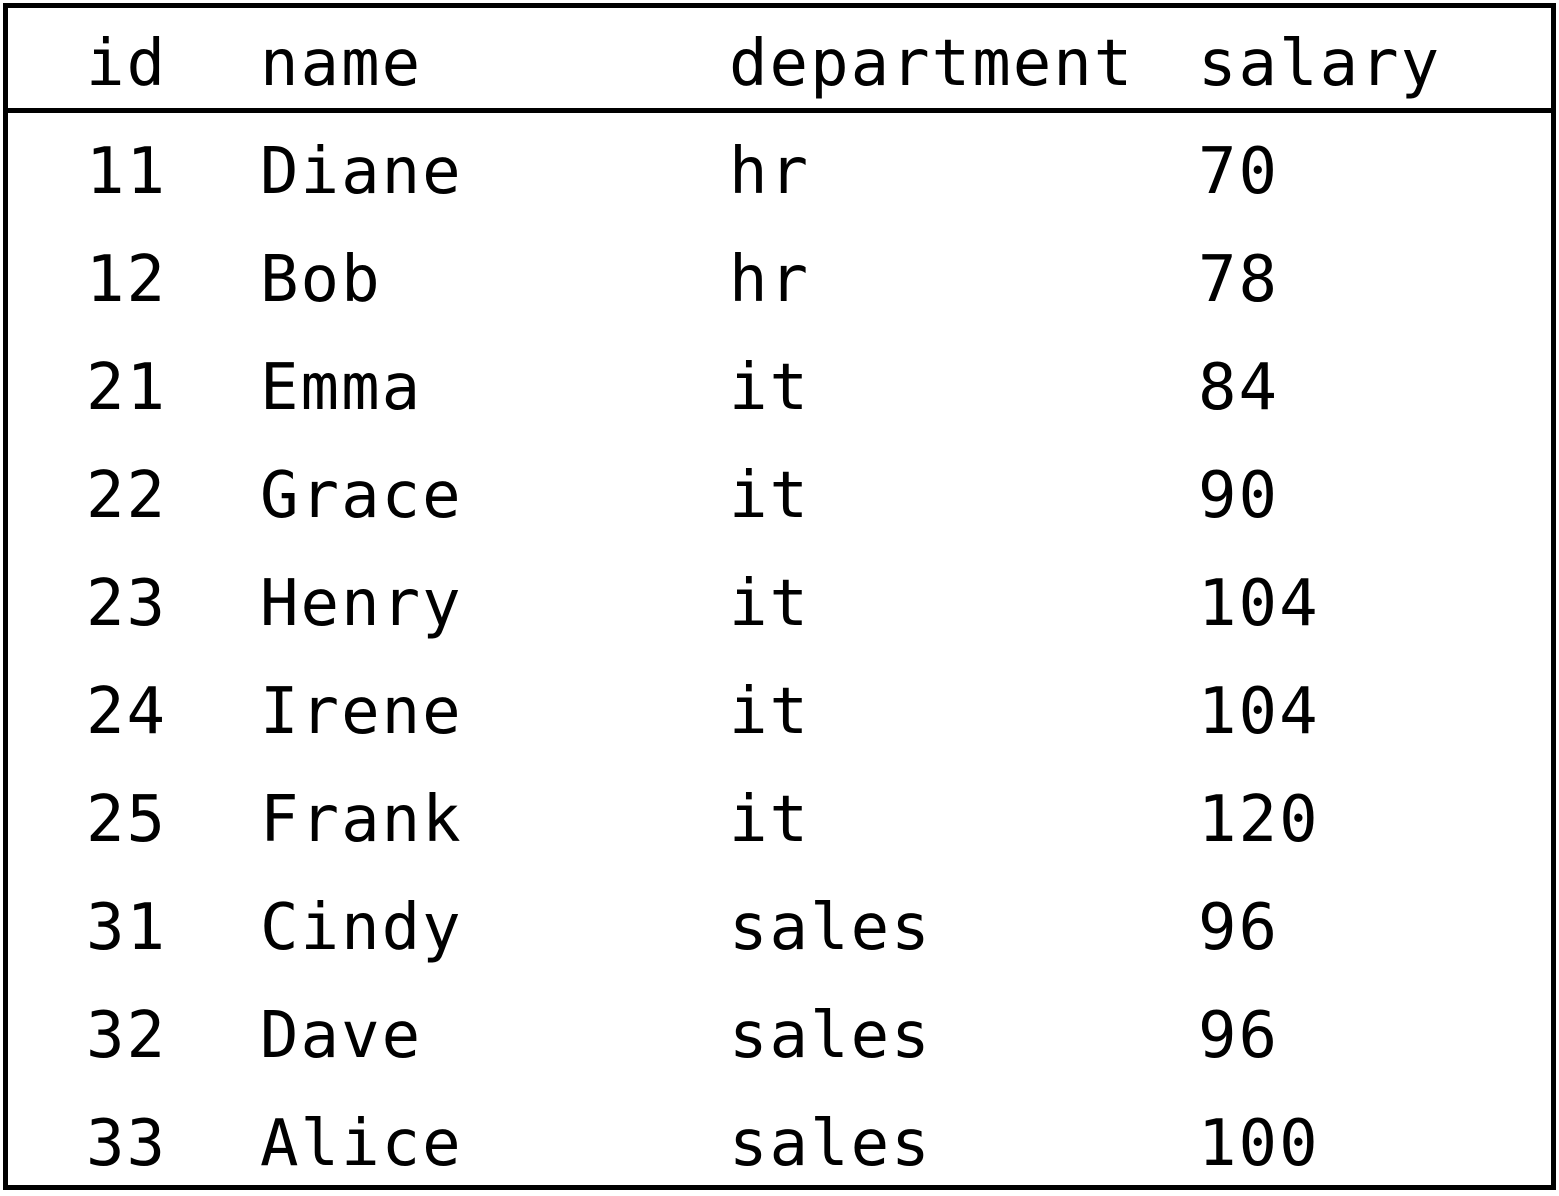  Describe the element at coordinates (321, 280) in the screenshot. I see `cell-name: Bob` at that location.